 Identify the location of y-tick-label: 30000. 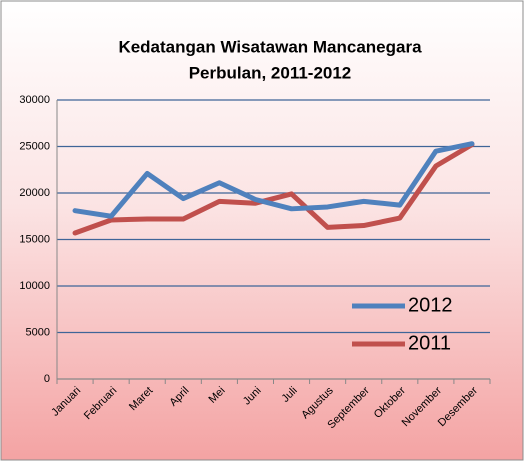
(34, 100).